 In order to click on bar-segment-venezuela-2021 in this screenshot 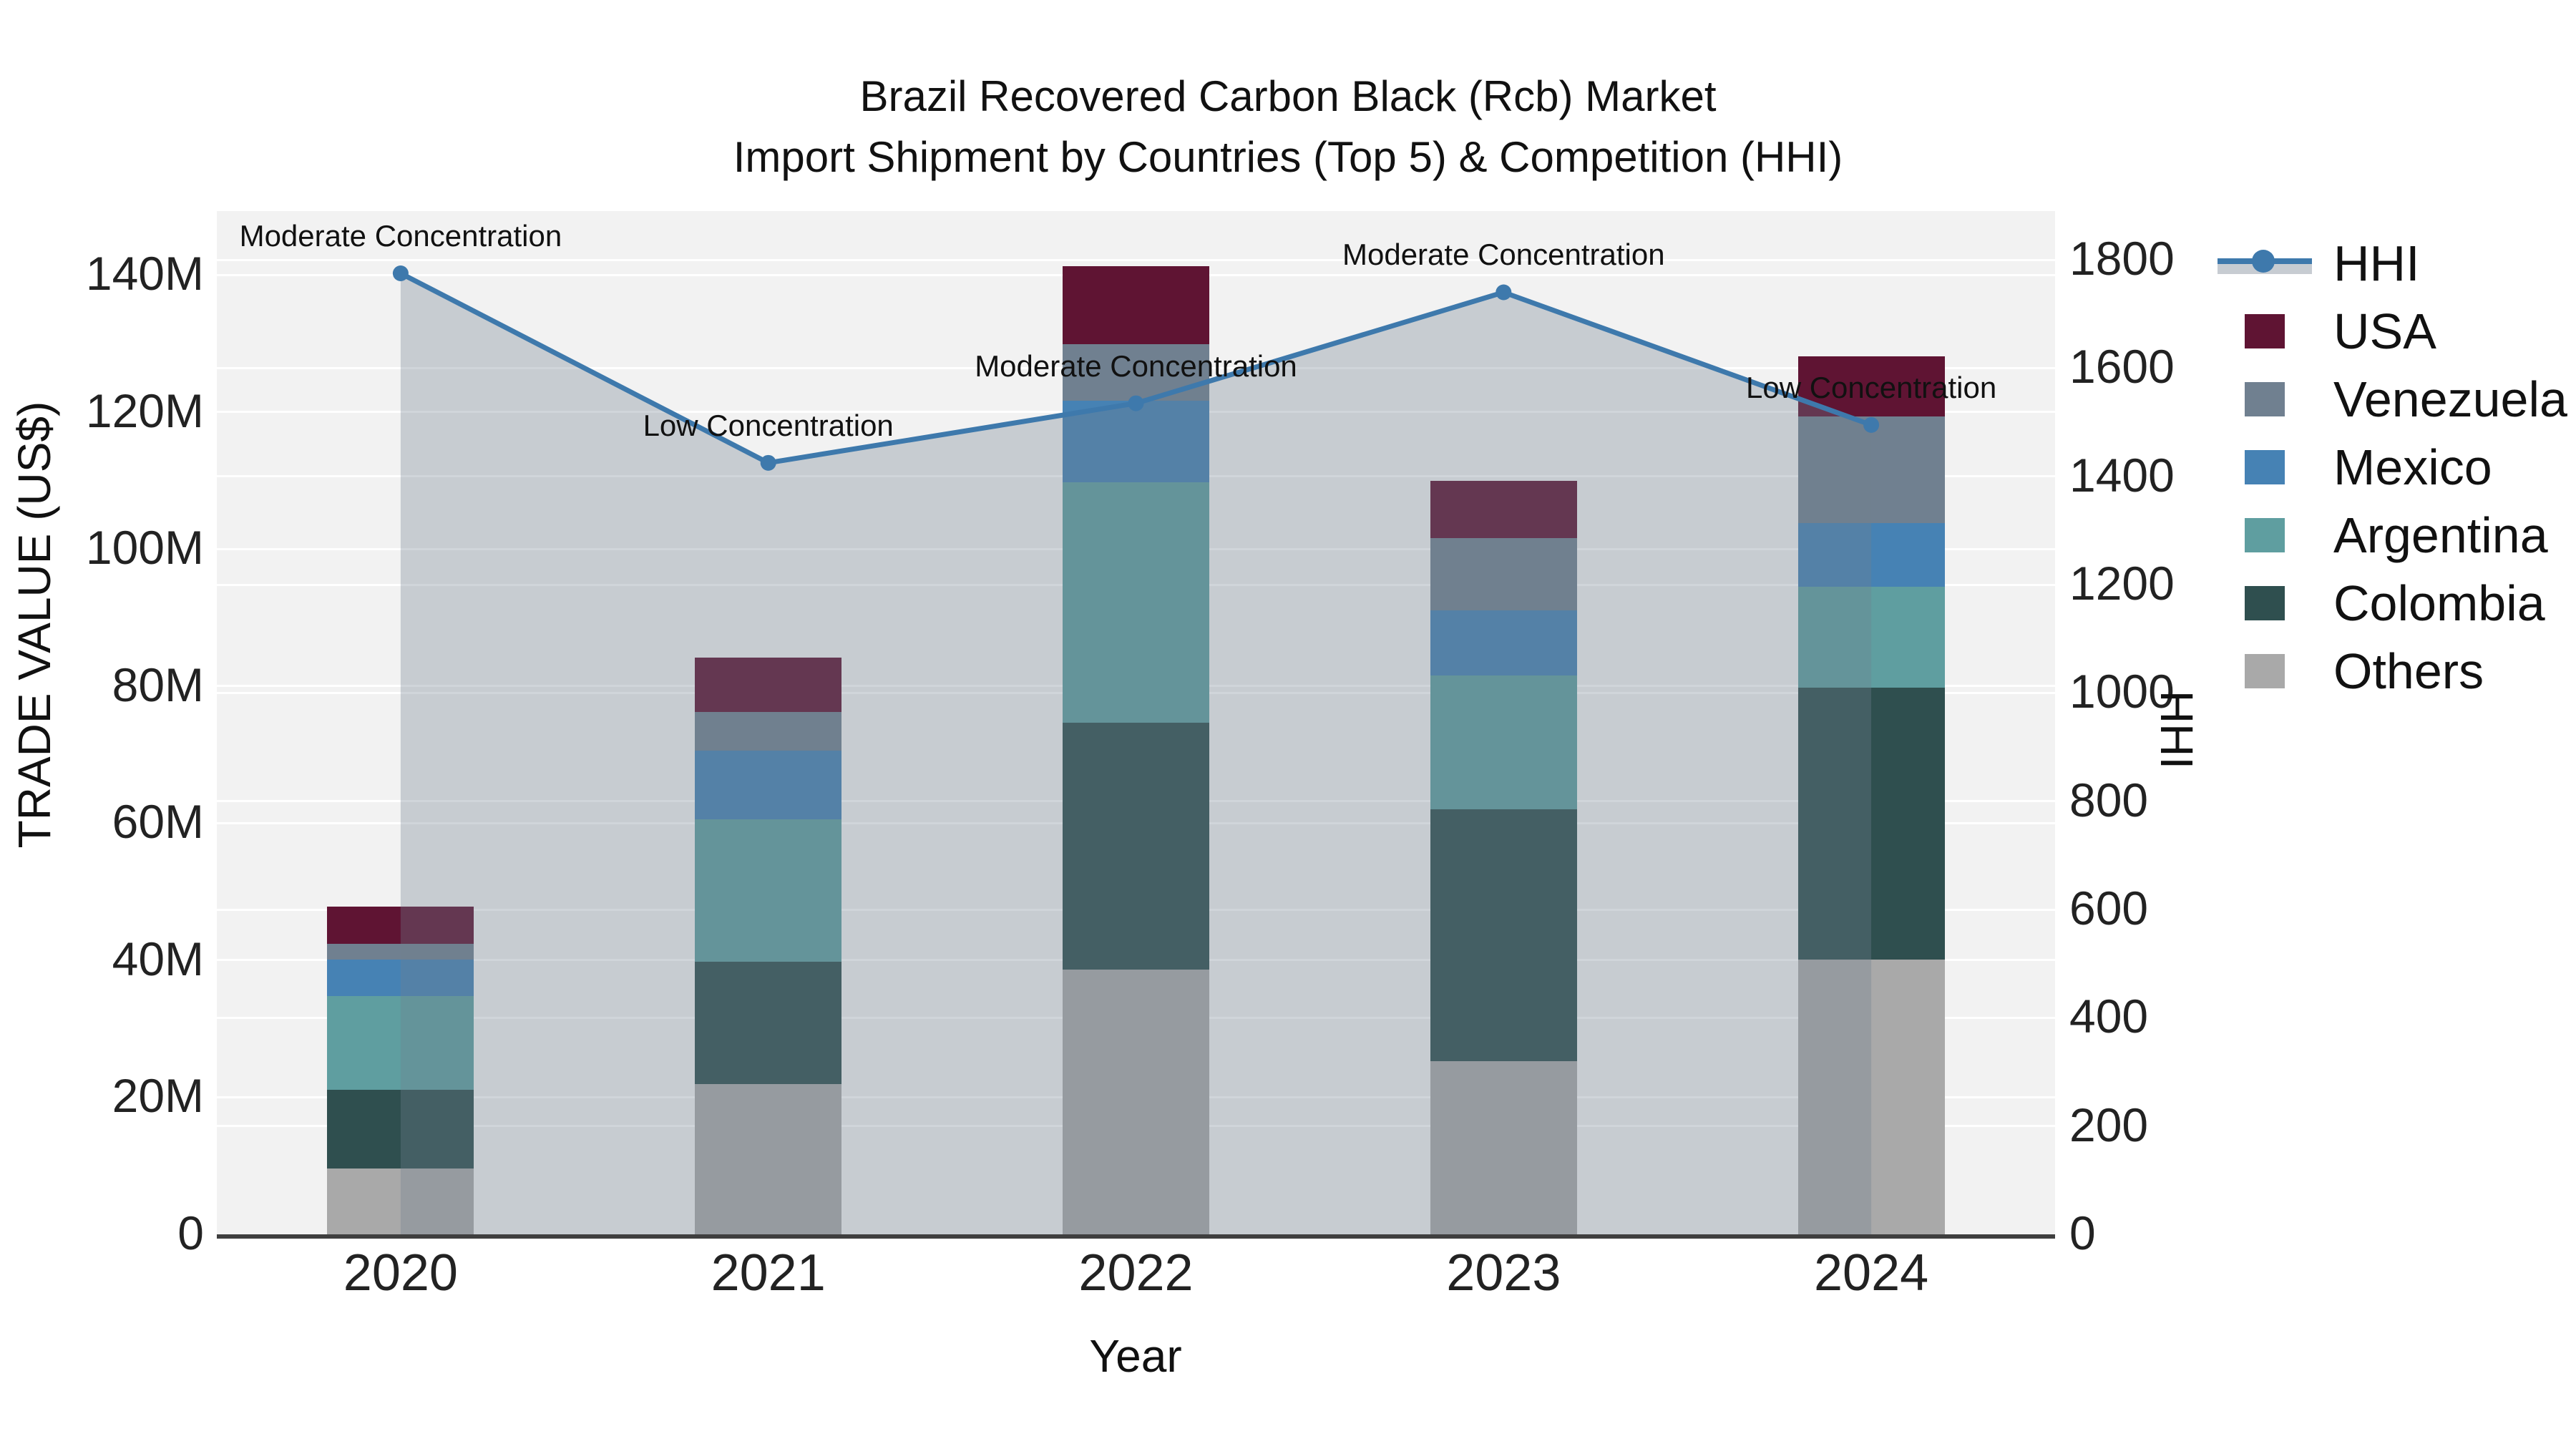, I will do `click(769, 731)`.